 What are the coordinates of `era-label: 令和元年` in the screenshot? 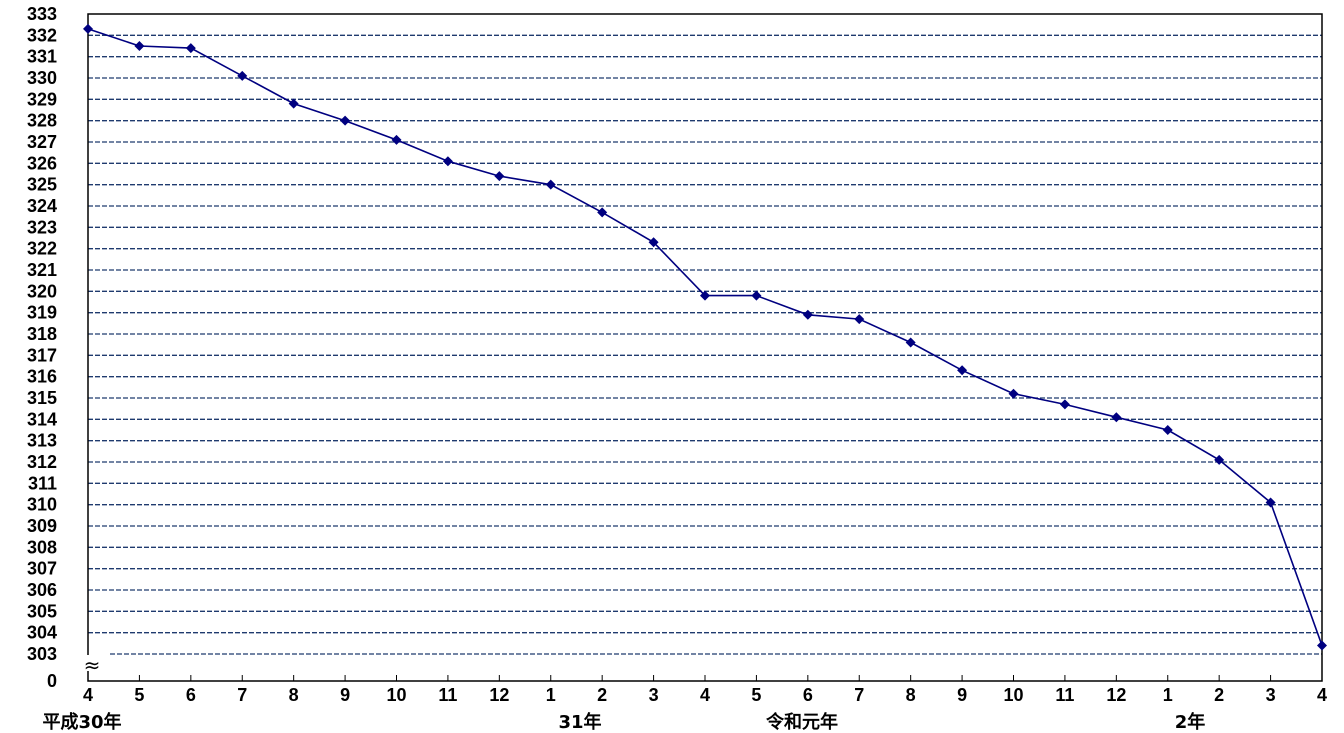 It's located at (801, 722).